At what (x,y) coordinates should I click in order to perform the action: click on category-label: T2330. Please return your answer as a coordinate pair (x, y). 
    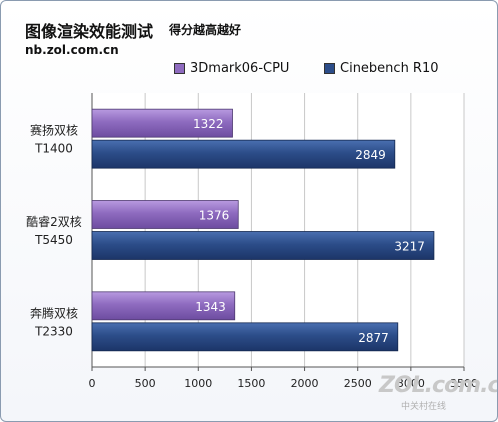
    Looking at the image, I should click on (53, 331).